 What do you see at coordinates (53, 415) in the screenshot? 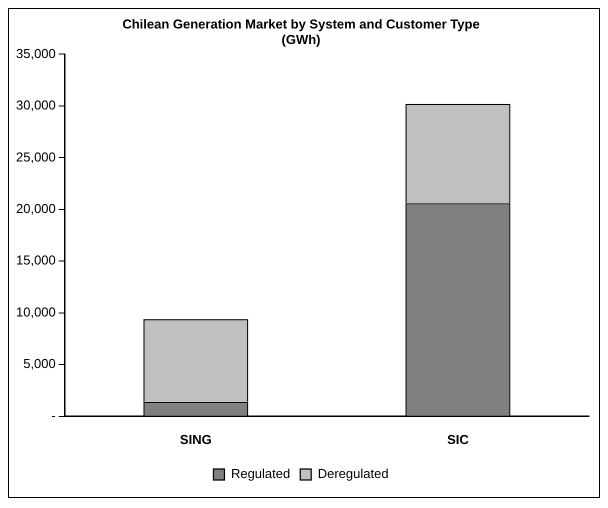
I see `y-tick-label: -` at bounding box center [53, 415].